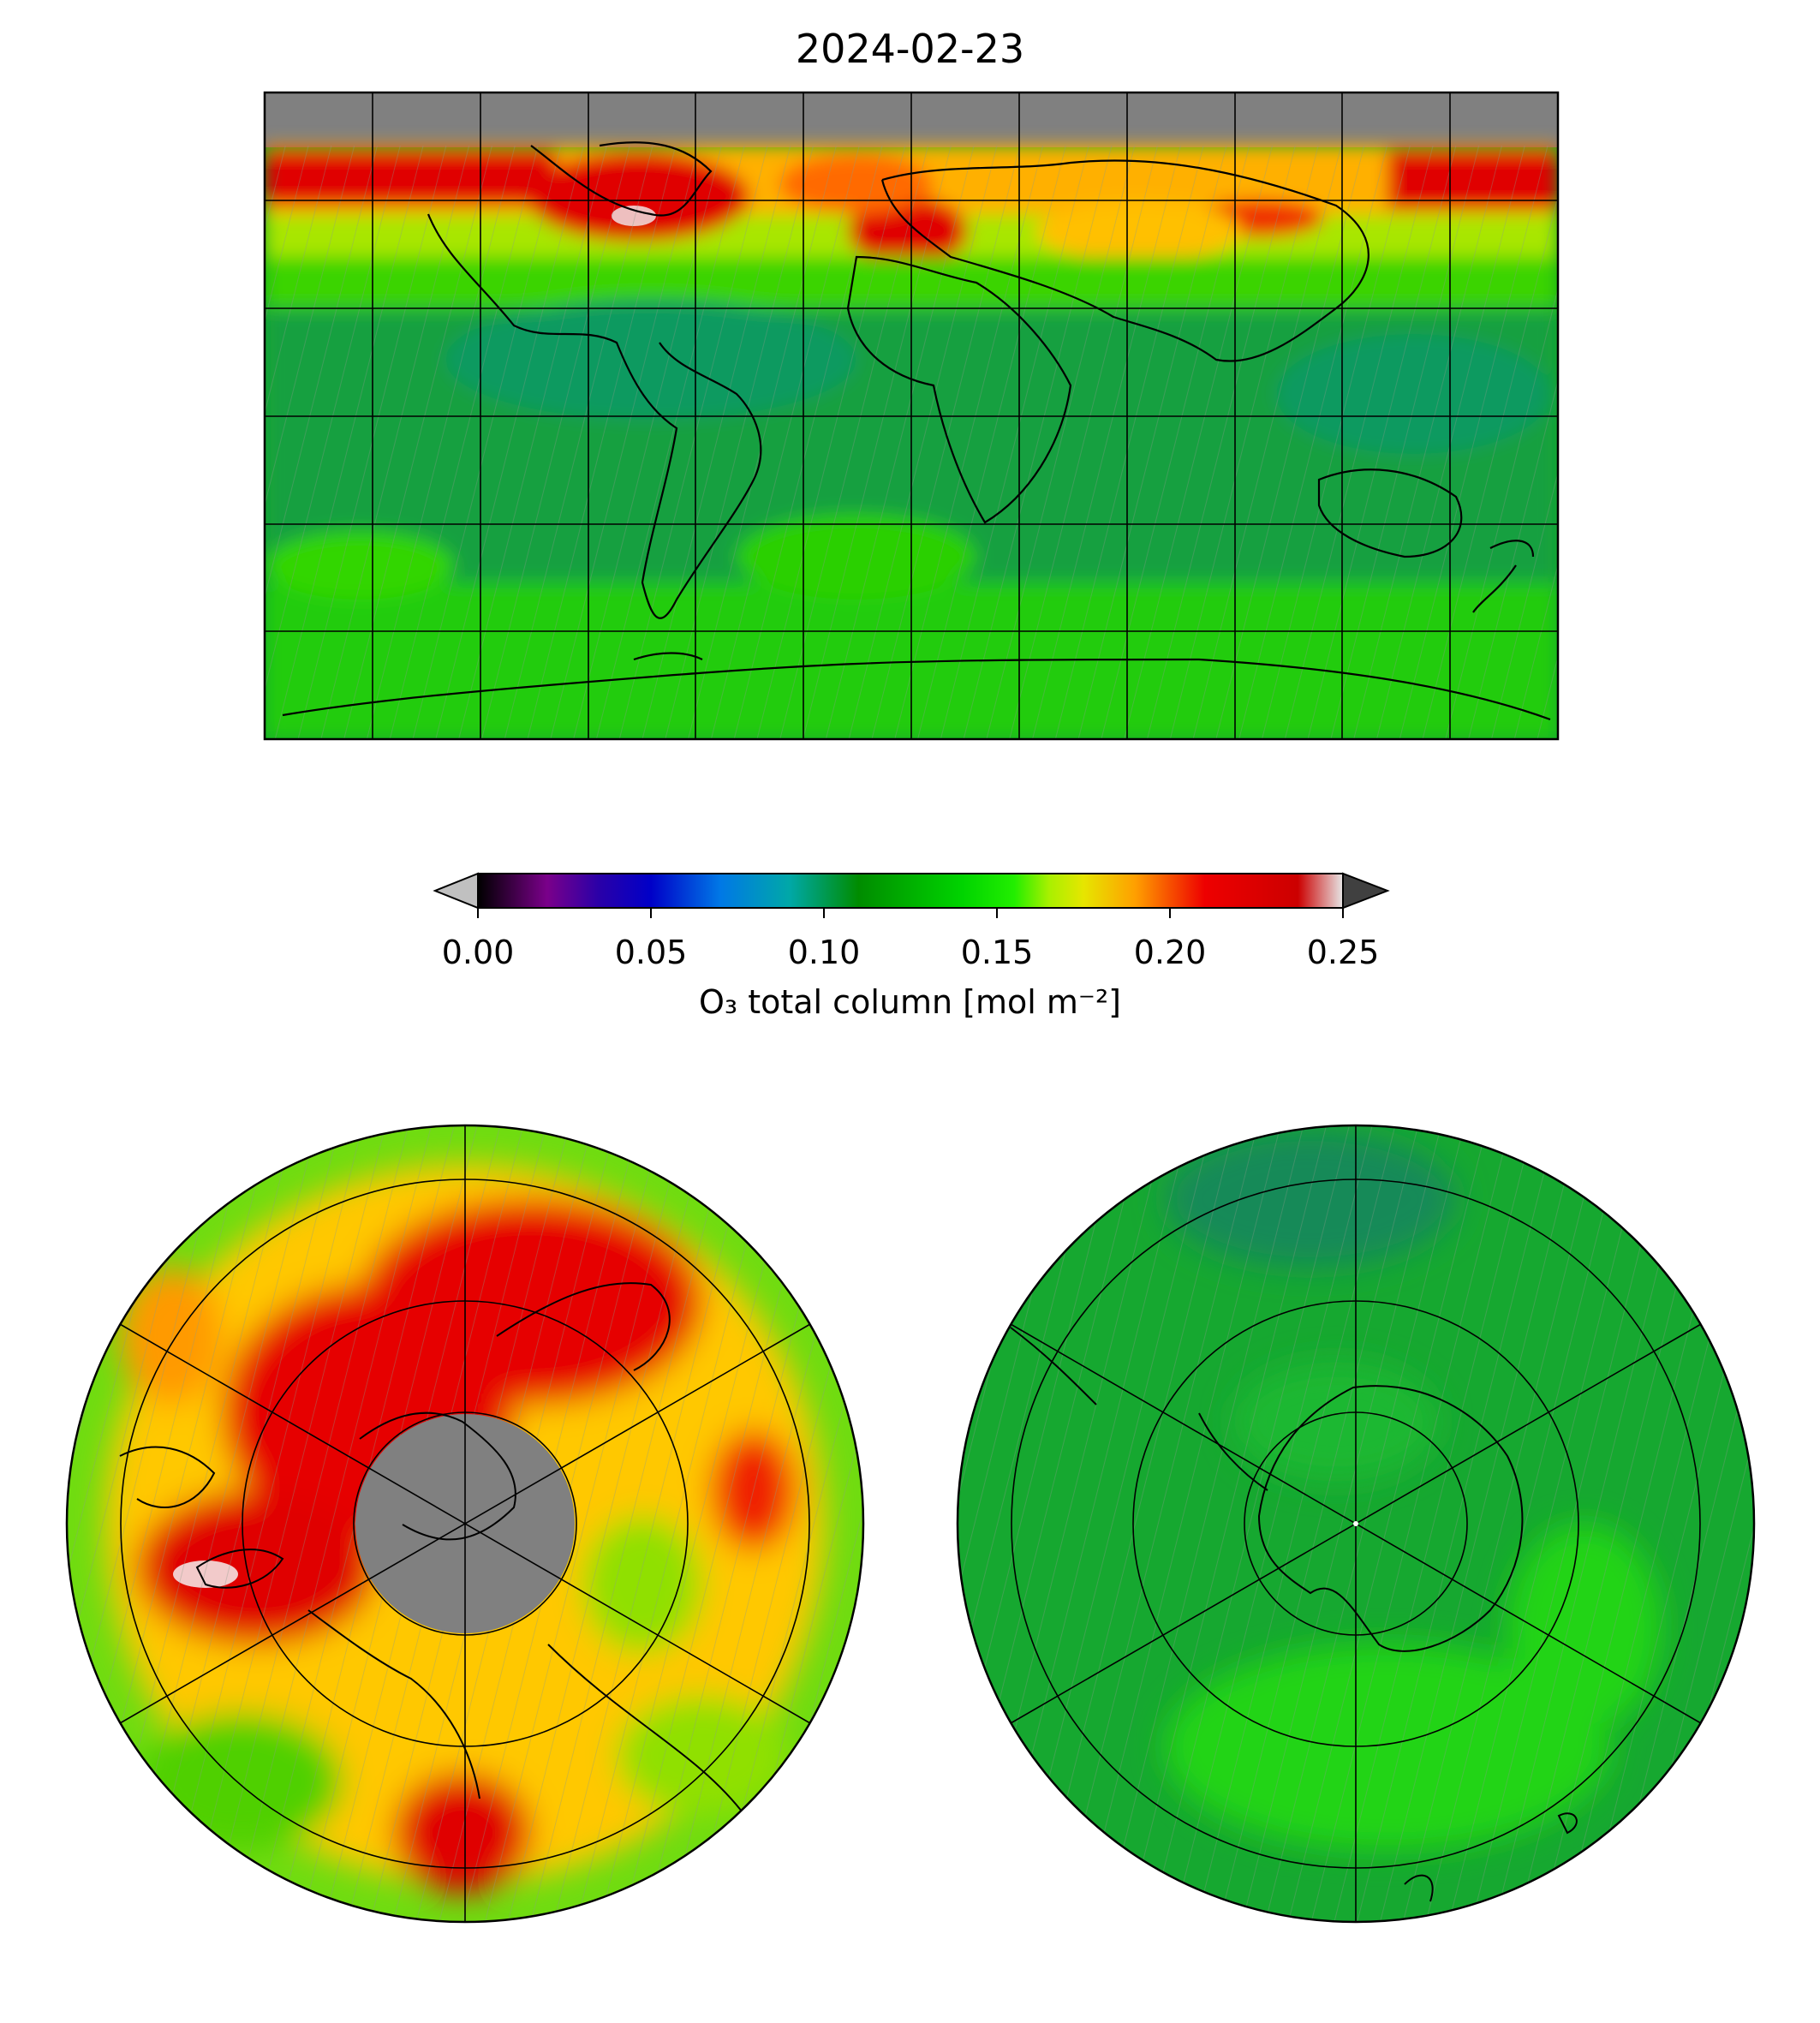 This screenshot has height=2023, width=1820. I want to click on colorbar-under-extension, so click(456, 891).